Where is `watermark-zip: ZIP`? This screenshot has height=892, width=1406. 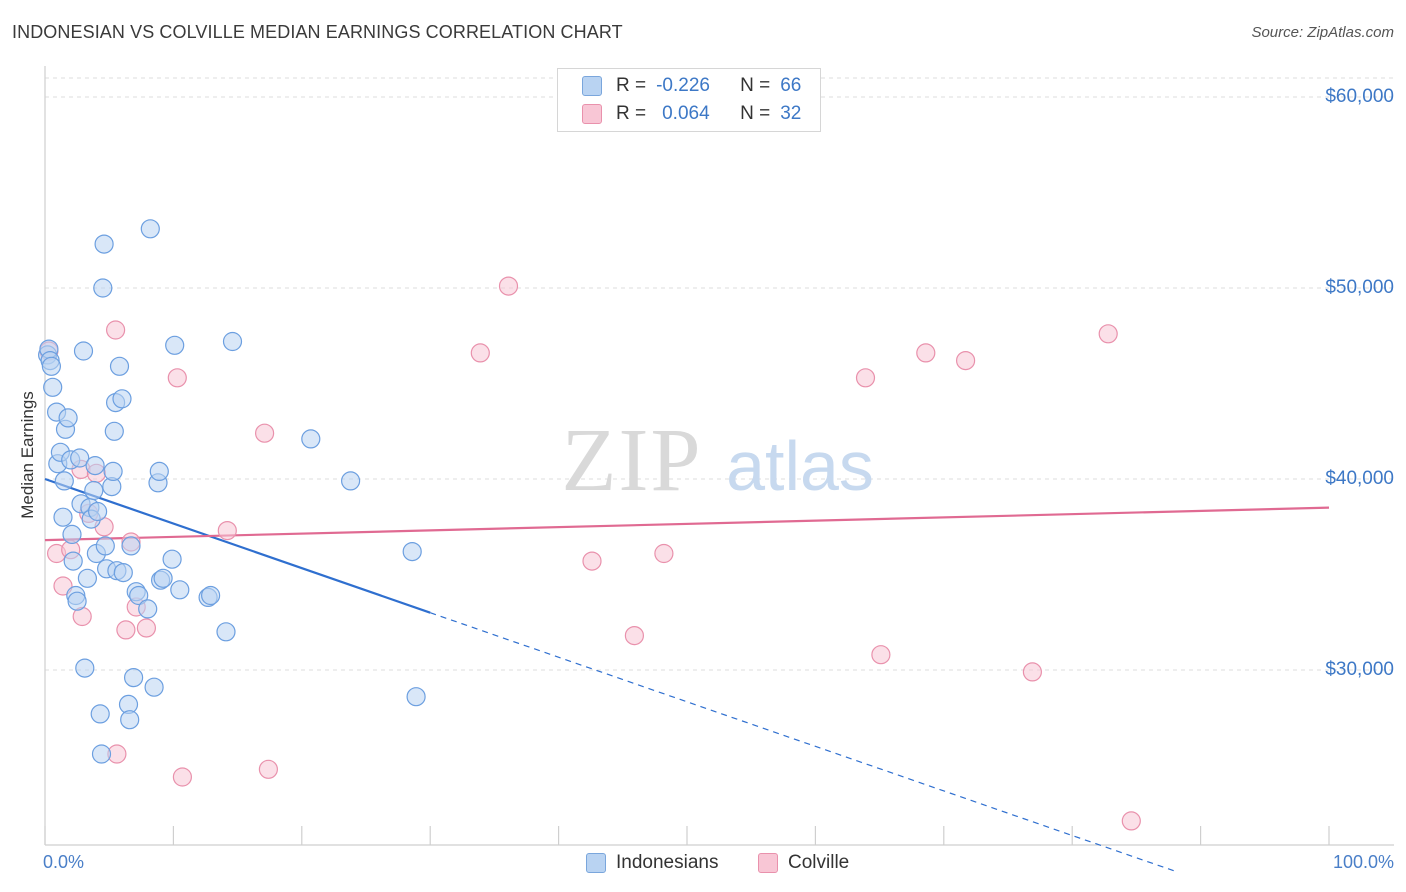
watermark-zip: ZIP is located at coordinates (632, 460).